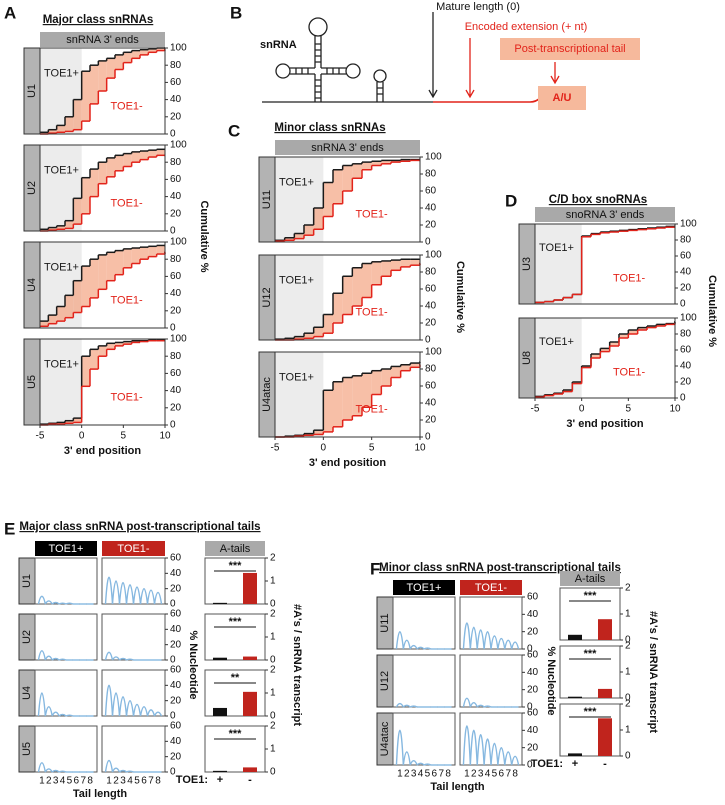 The image size is (725, 805). What do you see at coordinates (267, 199) in the screenshot?
I see `row-label: U11` at bounding box center [267, 199].